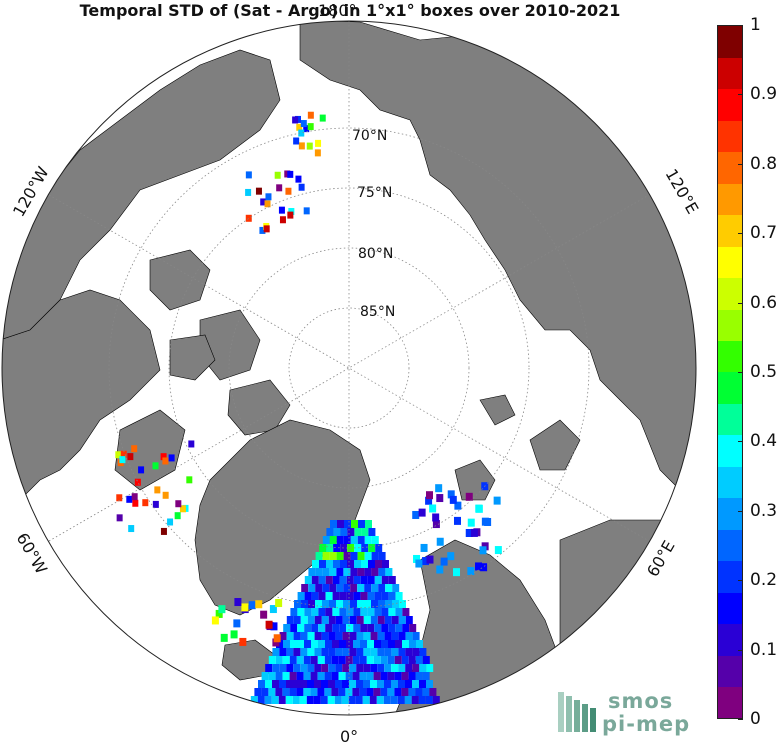 This screenshot has height=747, width=780. I want to click on colorbar-tick-label: 0.3, so click(764, 510).